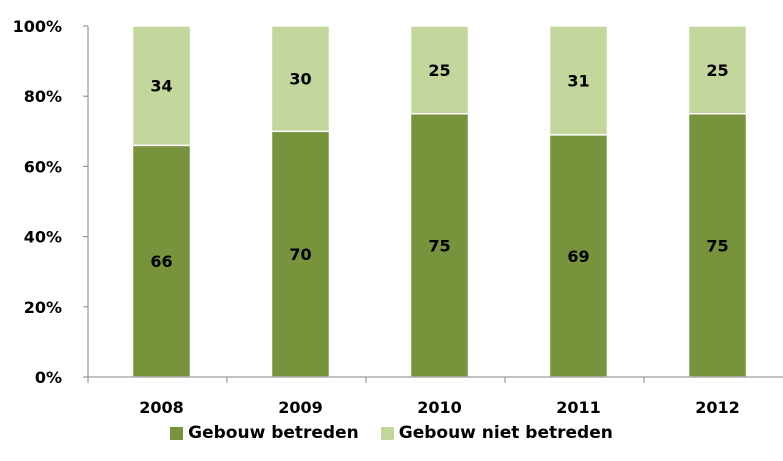 This screenshot has width=783, height=461. What do you see at coordinates (300, 254) in the screenshot?
I see `data-label-gebouw-betreden-2009: 70` at bounding box center [300, 254].